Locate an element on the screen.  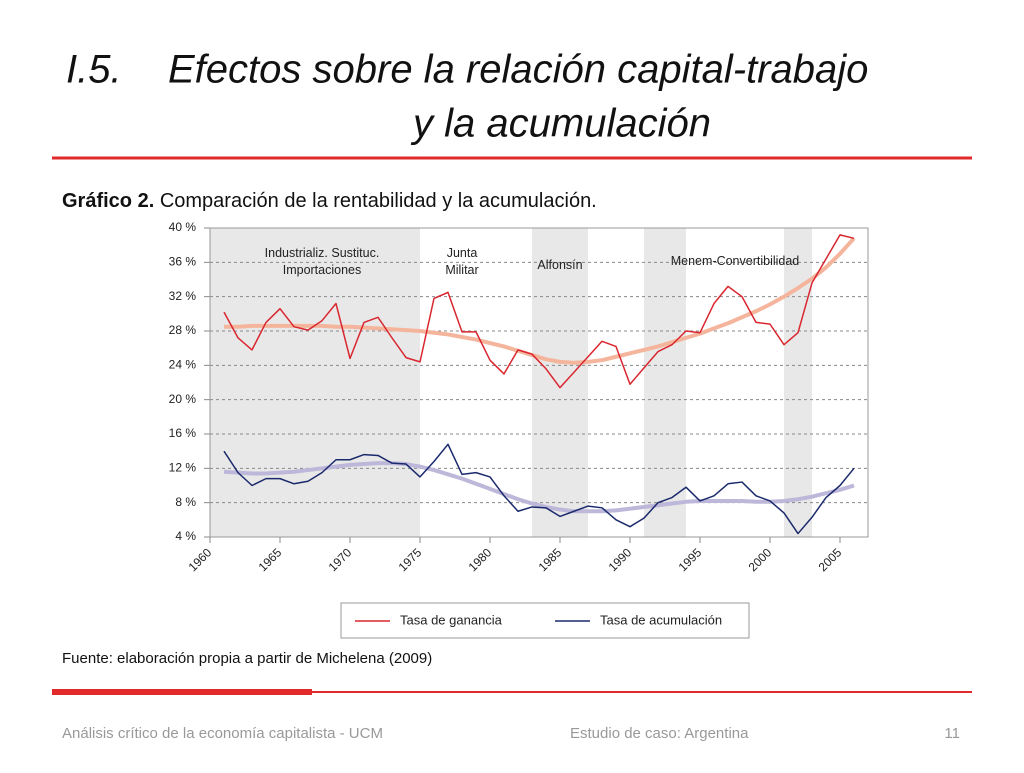
legend-box is located at coordinates (545, 620).